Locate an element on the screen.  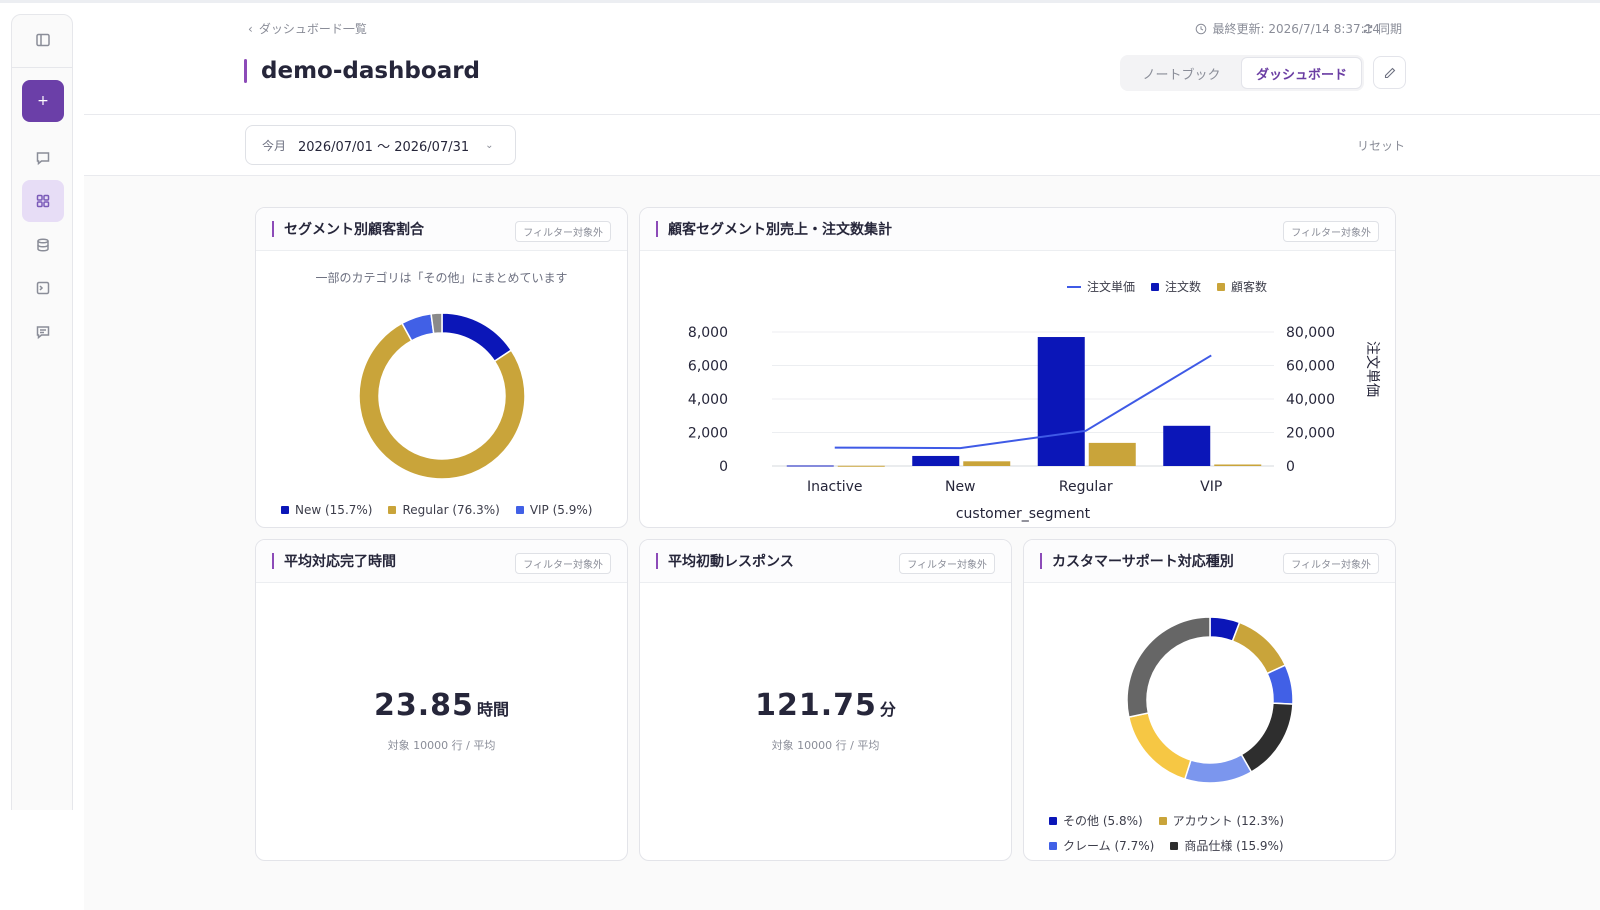
card-title: カスタマーサポート対応種別 is located at coordinates (1143, 562).